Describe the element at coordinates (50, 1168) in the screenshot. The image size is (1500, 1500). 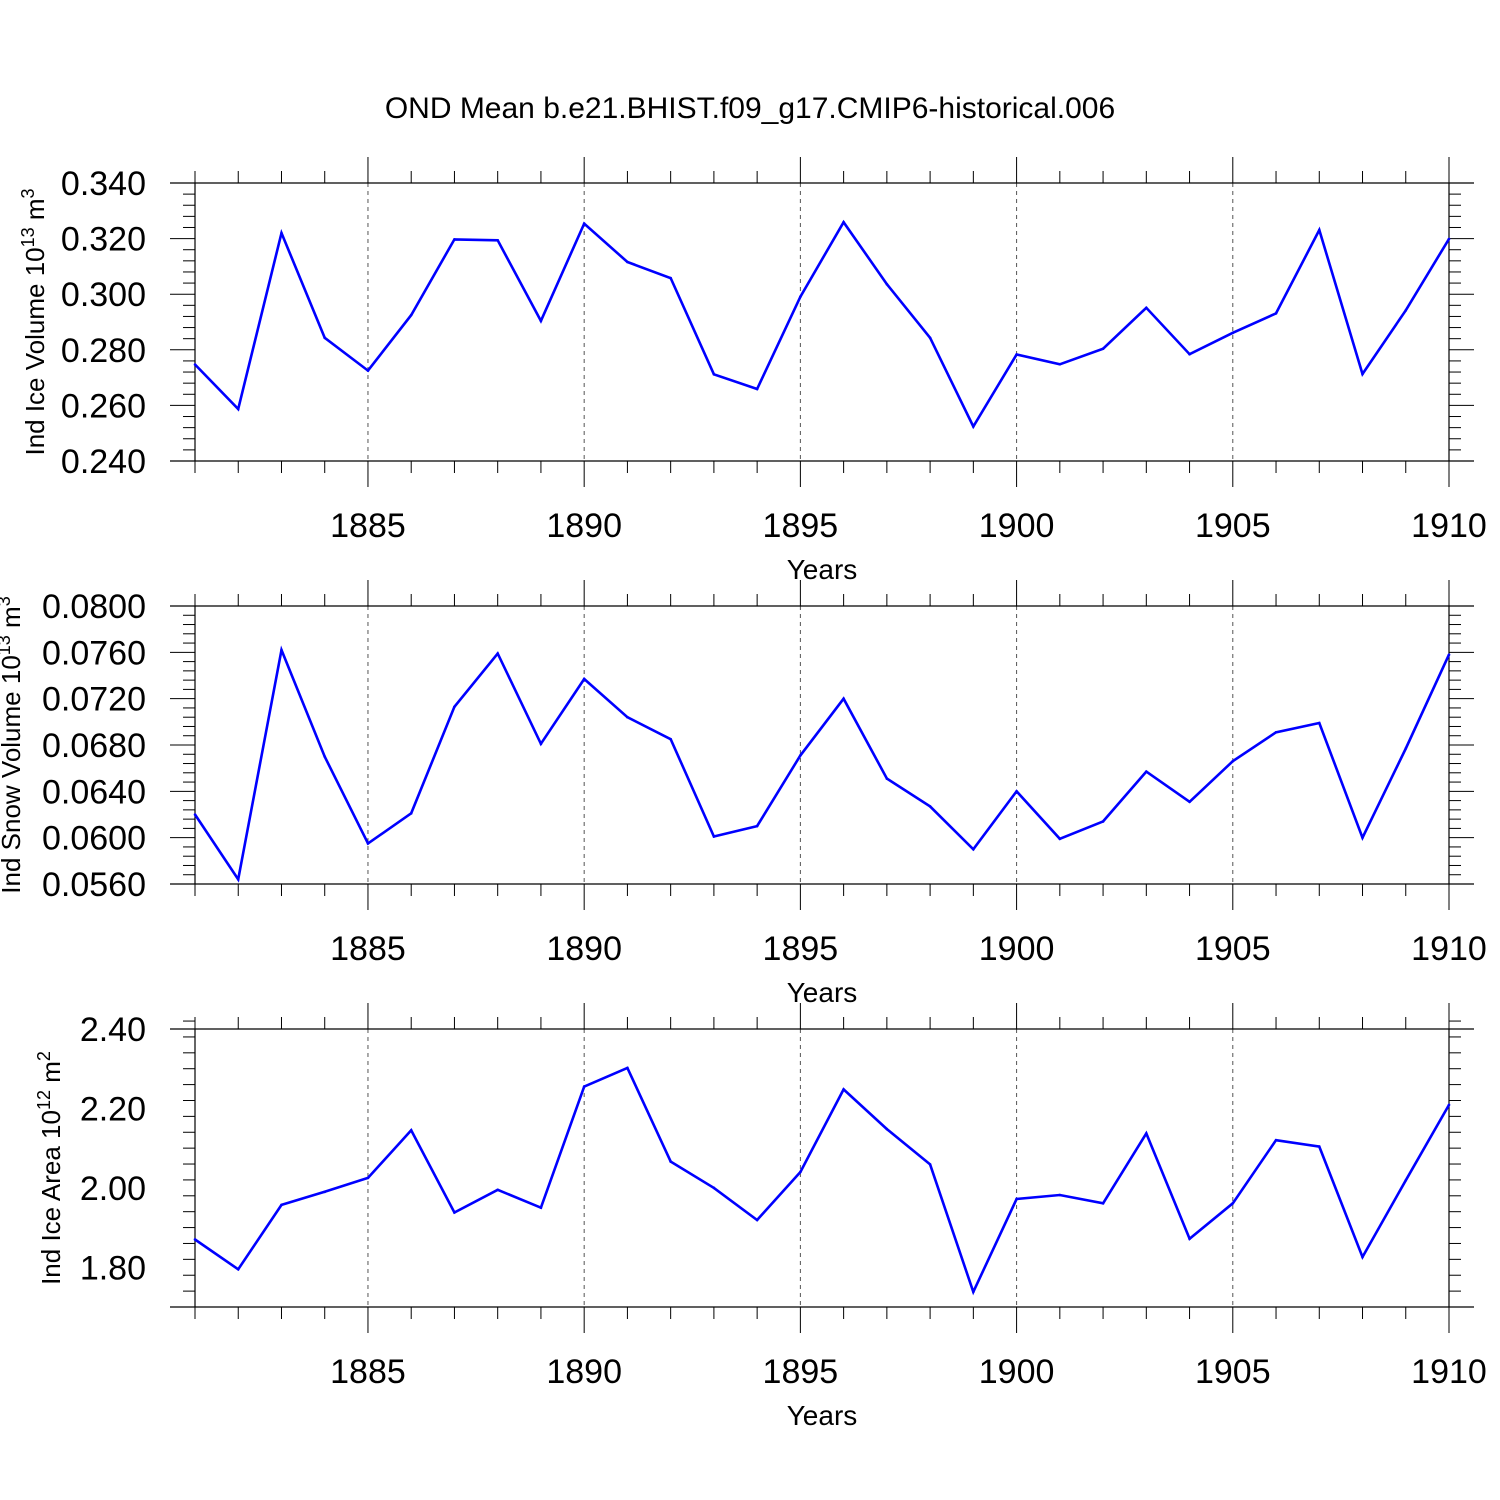
I see `y-axis-title: Ind Ice Area 1012 m2` at that location.